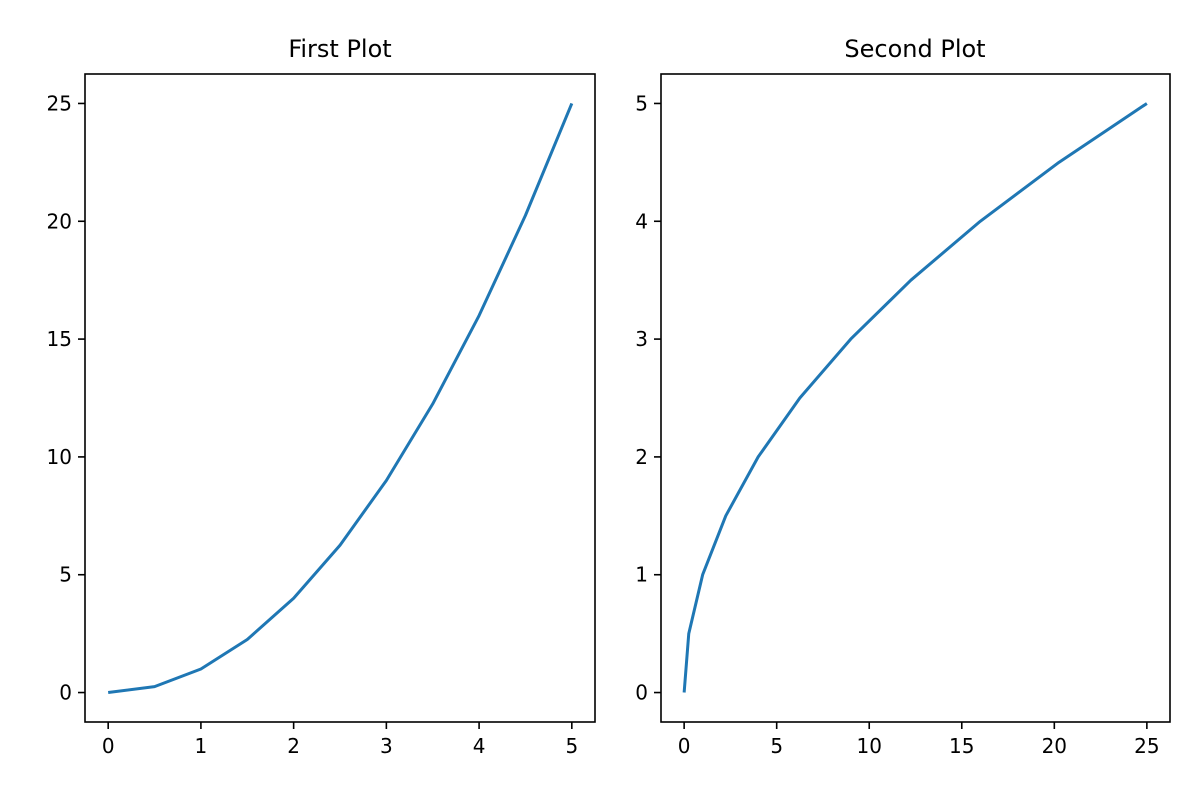 This screenshot has height=800, width=1200. Describe the element at coordinates (339, 49) in the screenshot. I see `chart-title: First Plot` at that location.